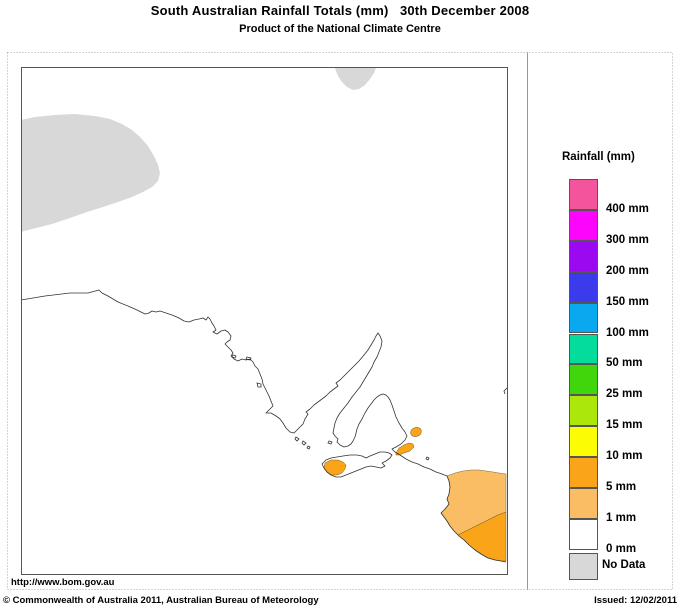 This screenshot has width=680, height=607. I want to click on coastline-kangaroo-island, so click(357, 464).